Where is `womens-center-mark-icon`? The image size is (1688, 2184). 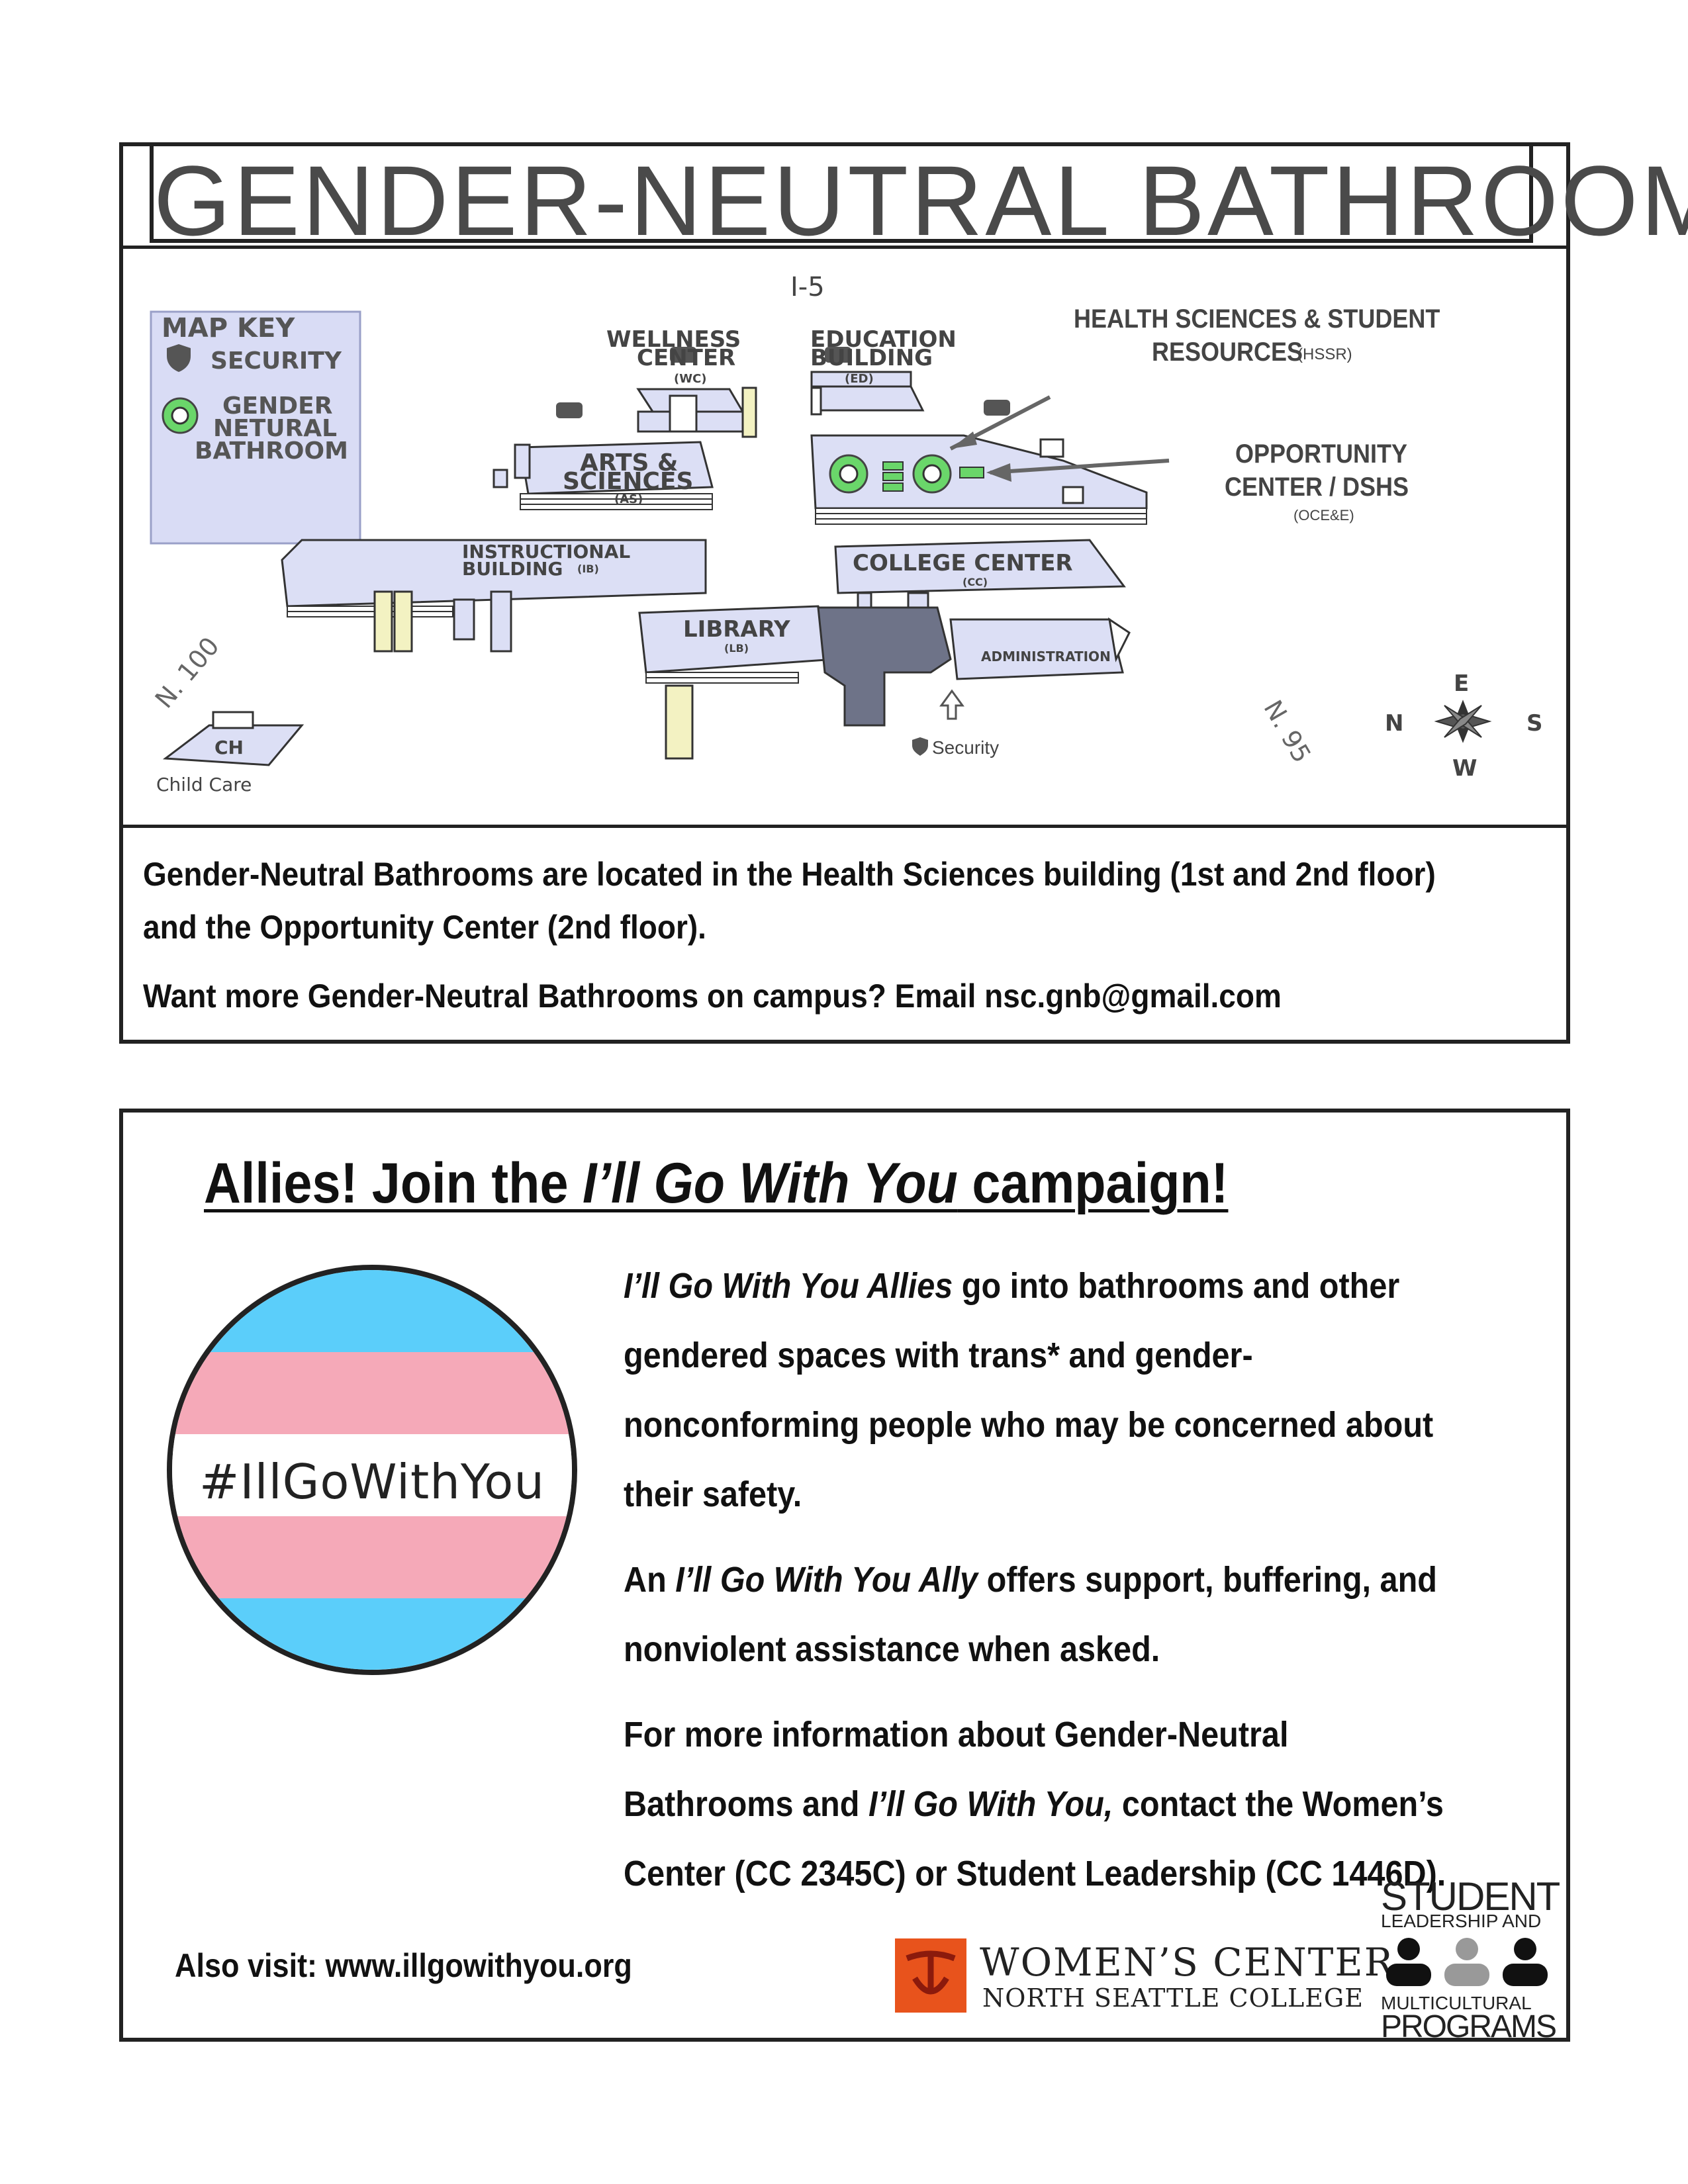
womens-center-mark-icon is located at coordinates (930, 1976).